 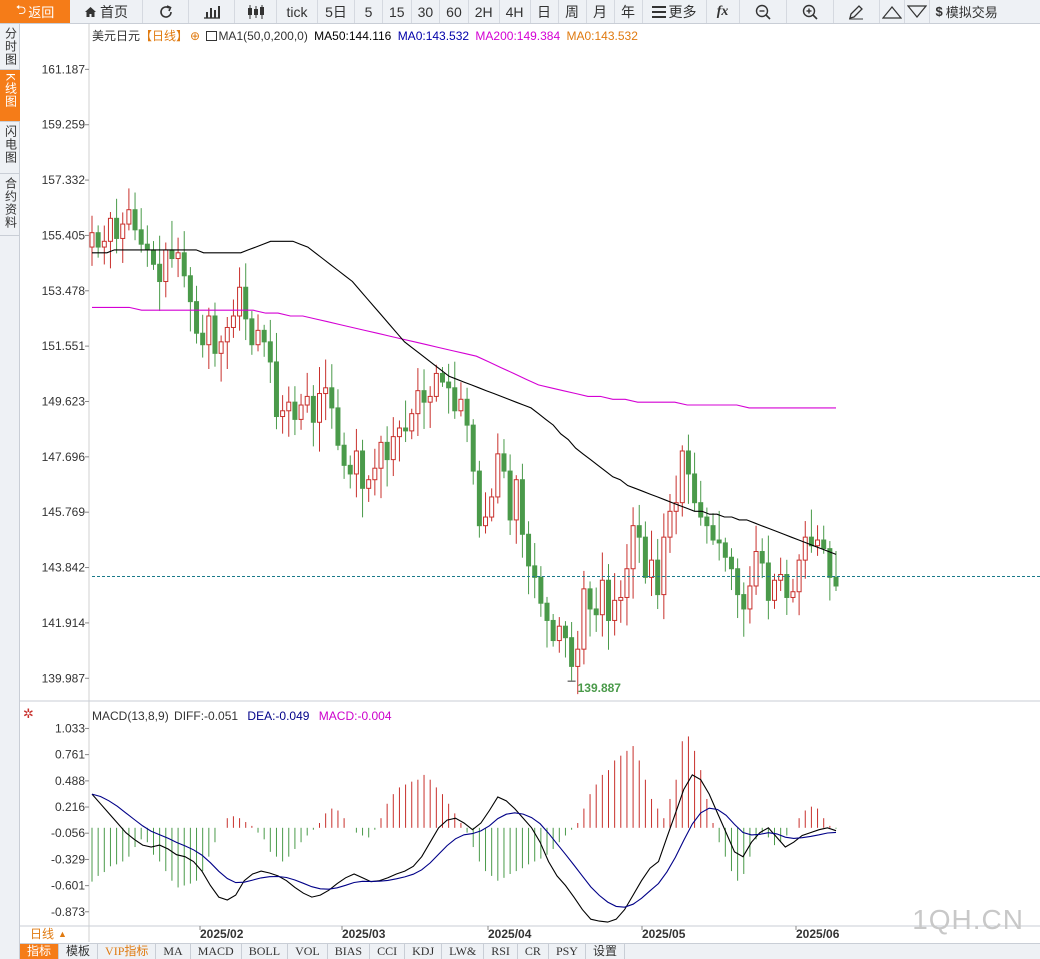 I want to click on tab-boll: BOLL, so click(x=265, y=951).